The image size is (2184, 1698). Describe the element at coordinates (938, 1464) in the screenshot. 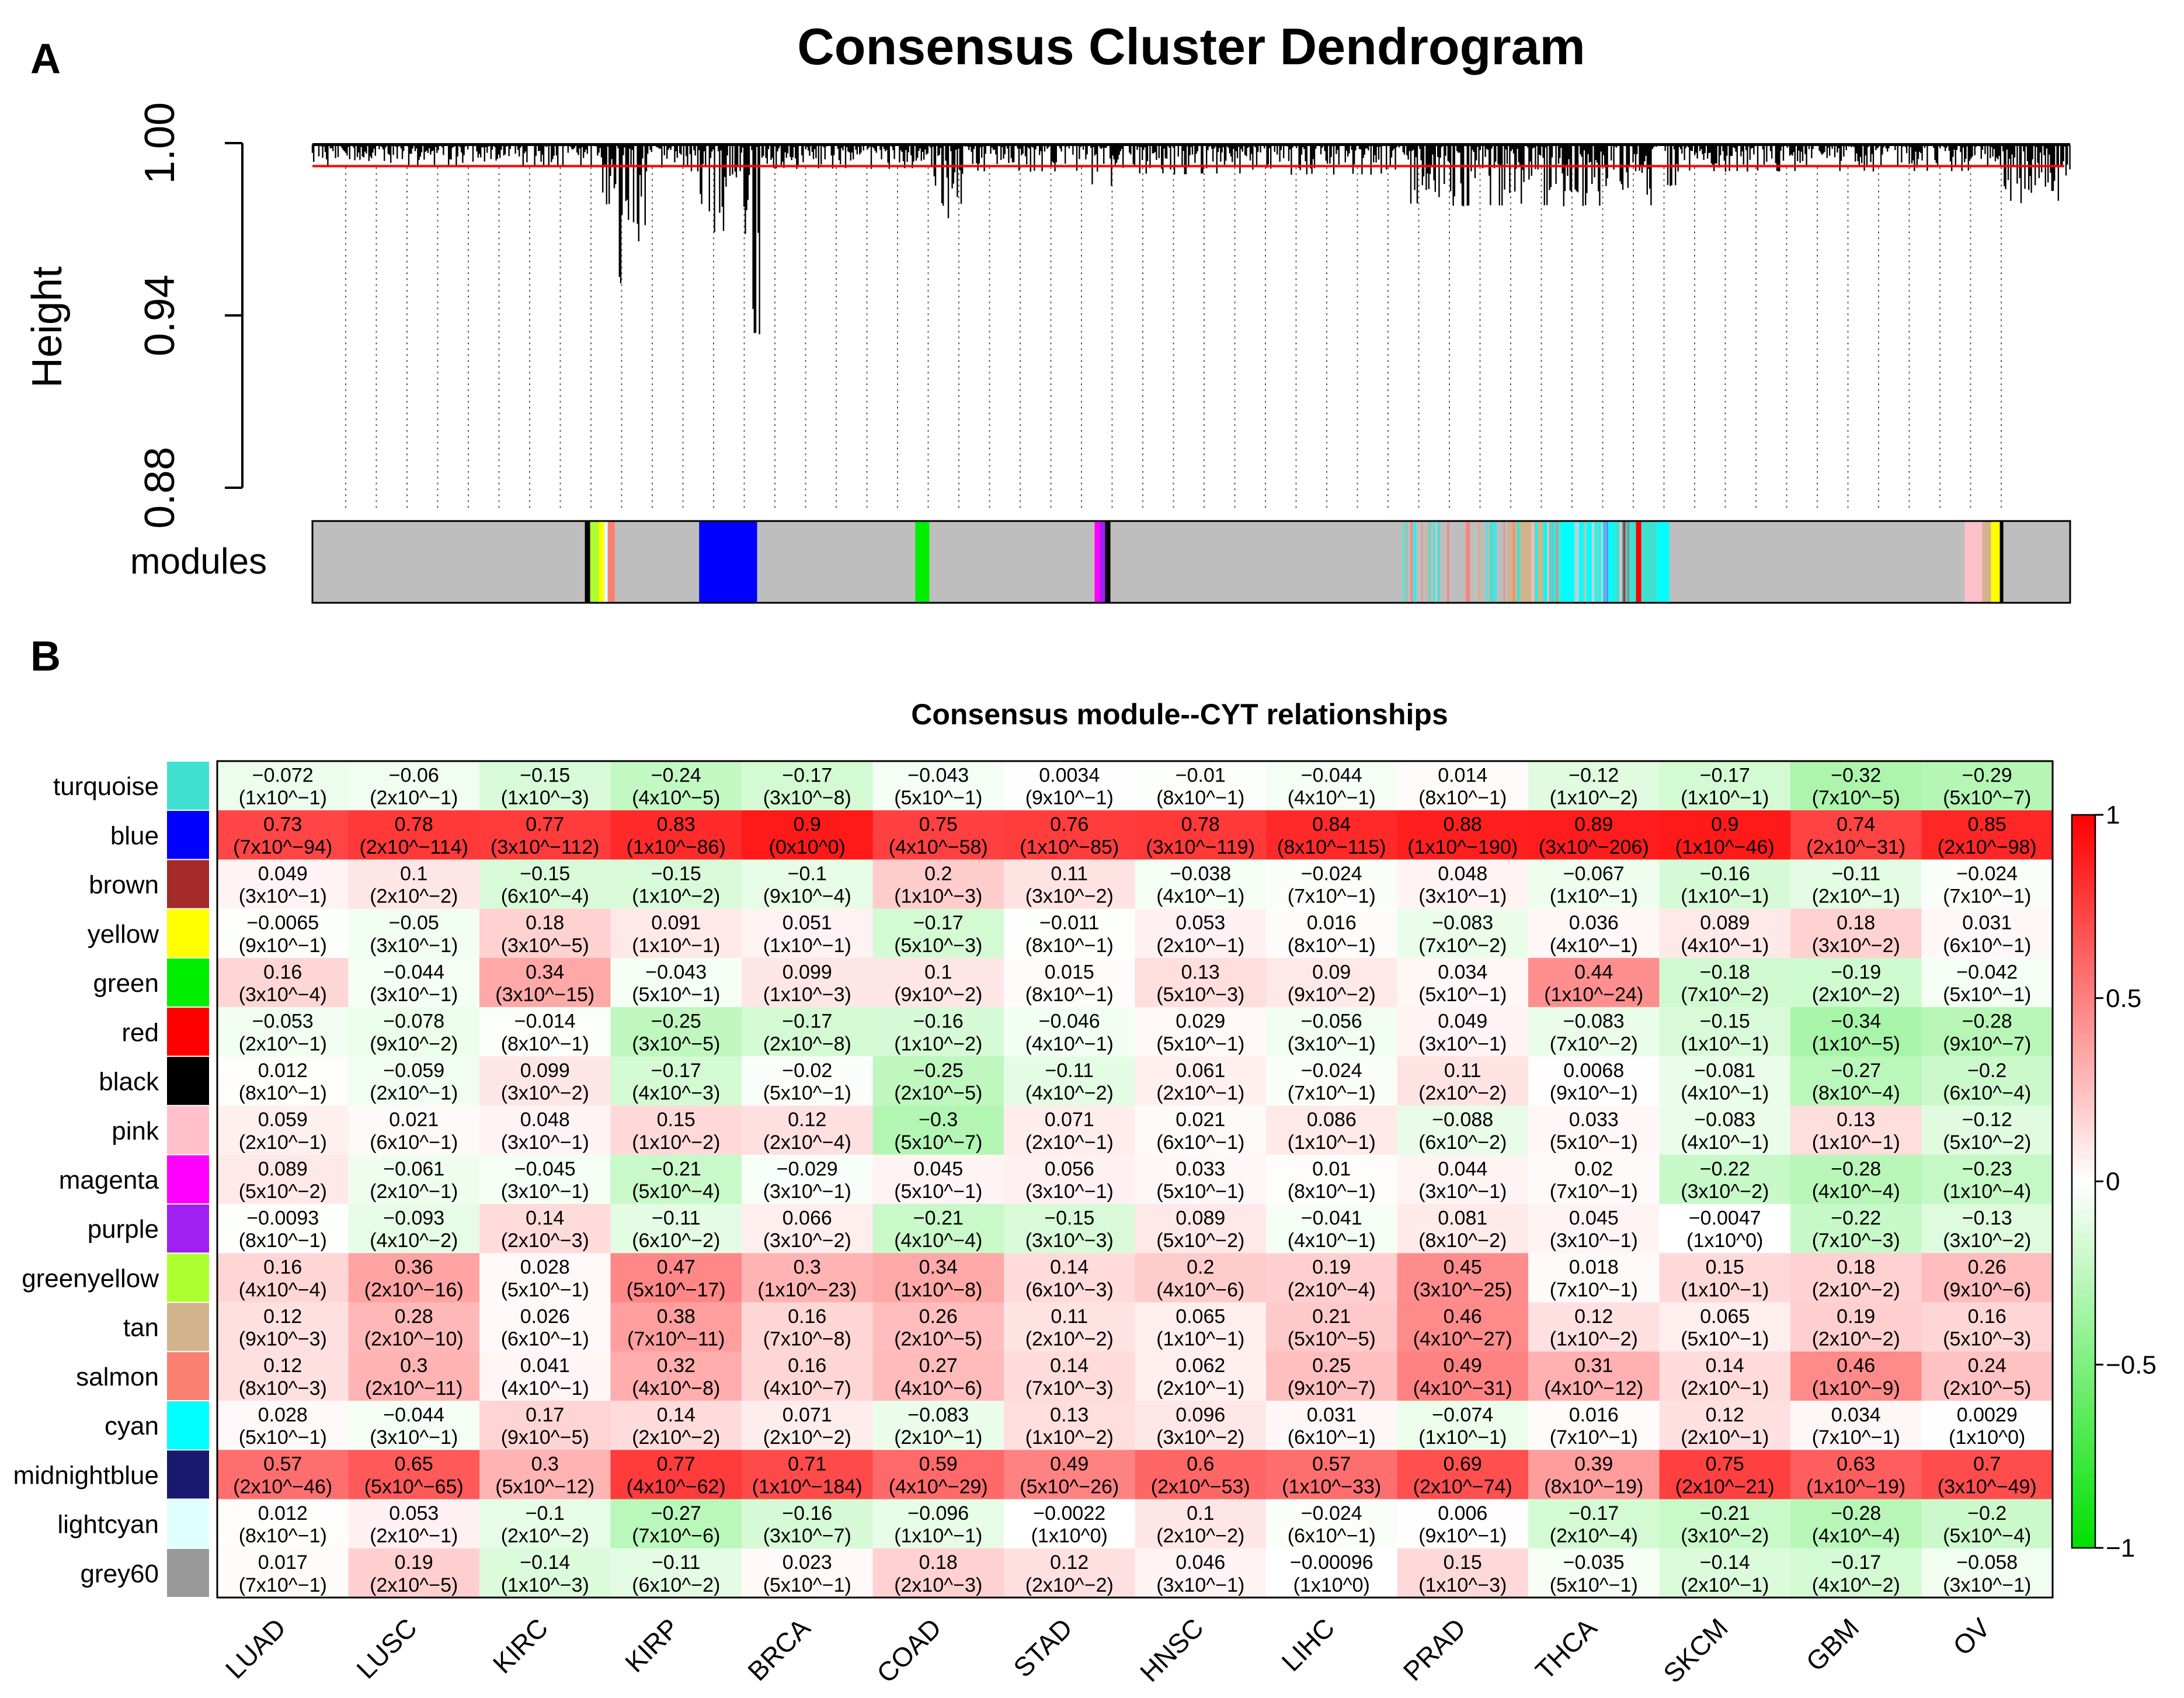

I see `cell-correlation: 0.59` at that location.